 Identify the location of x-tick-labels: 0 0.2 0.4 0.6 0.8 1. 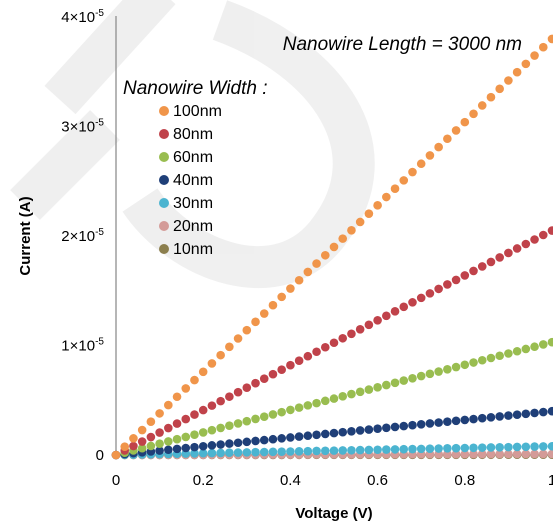
(332, 480).